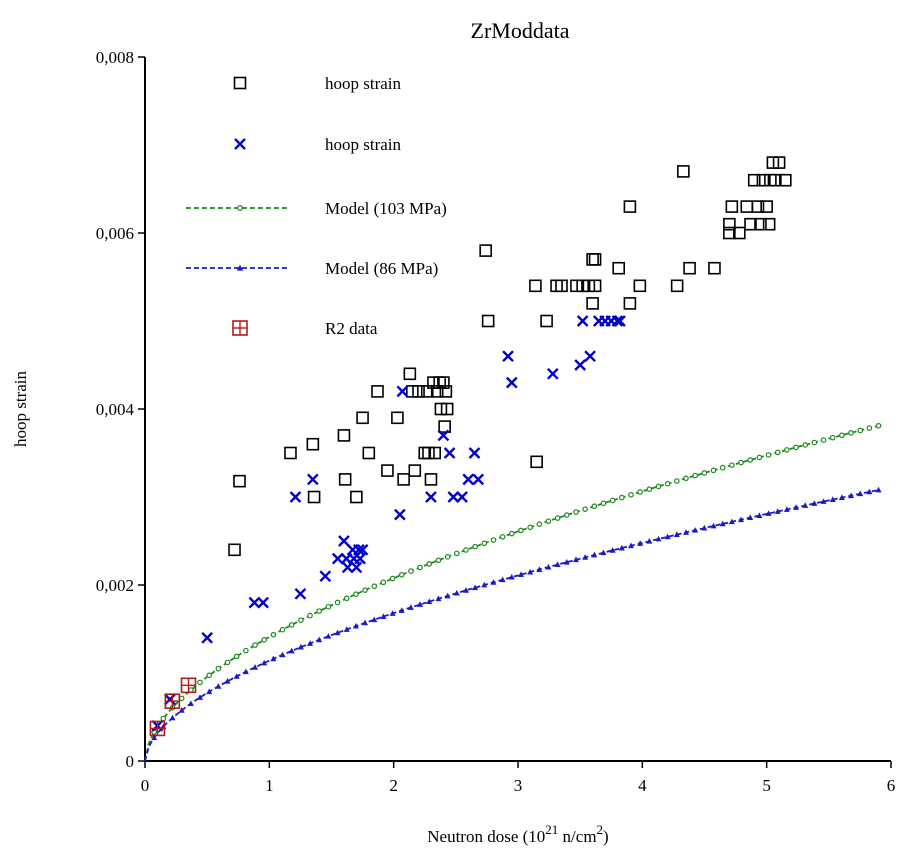 The width and height of the screenshot is (898, 859). Describe the element at coordinates (145, 785) in the screenshot. I see `x-tick-label: 0` at that location.